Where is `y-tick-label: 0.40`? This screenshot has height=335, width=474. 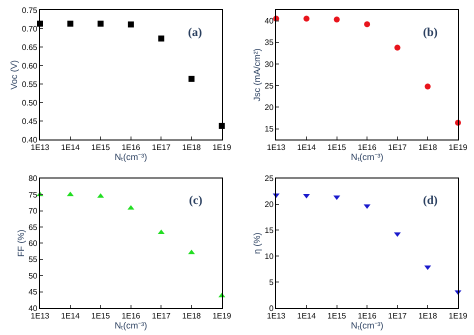 y-tick-label: 0.40 is located at coordinates (30, 139).